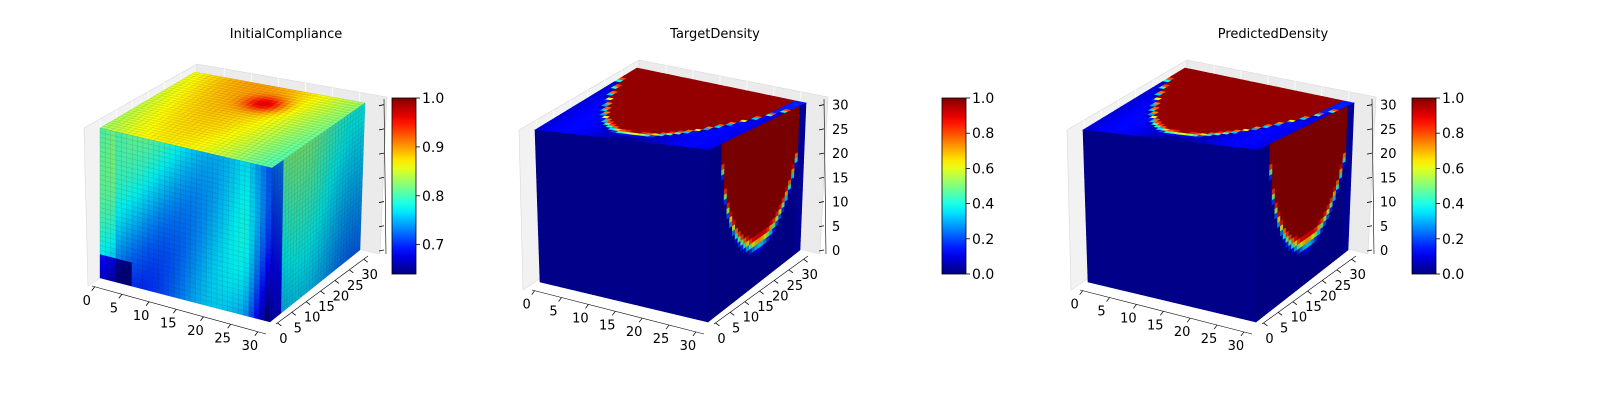 The width and height of the screenshot is (1600, 400). What do you see at coordinates (369, 275) in the screenshot?
I see `y-tick-label: 30` at bounding box center [369, 275].